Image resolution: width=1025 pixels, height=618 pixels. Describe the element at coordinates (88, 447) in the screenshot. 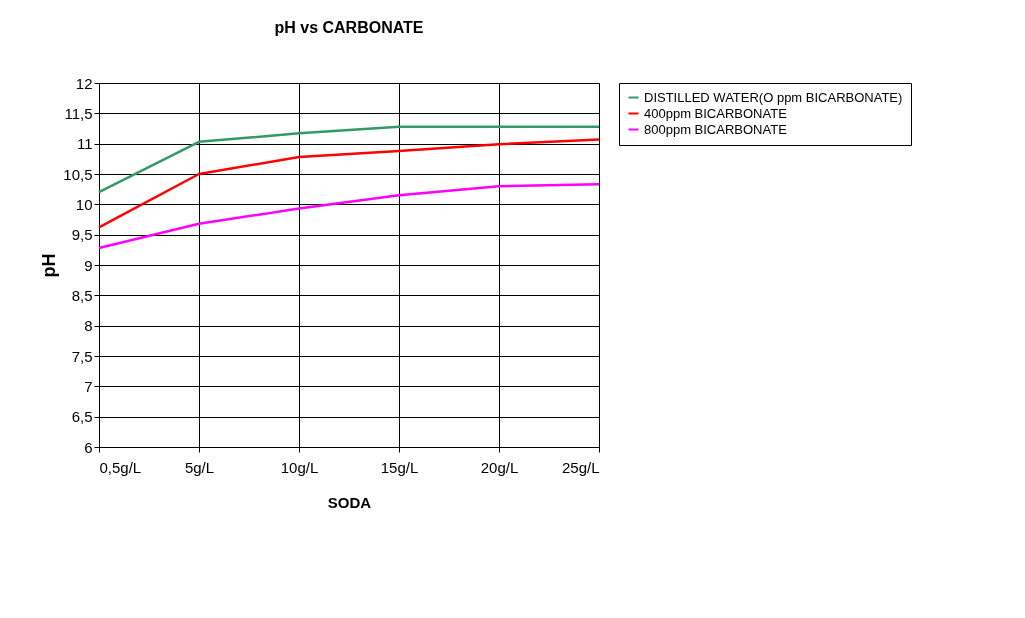

I see `y-tick-label: 6` at that location.